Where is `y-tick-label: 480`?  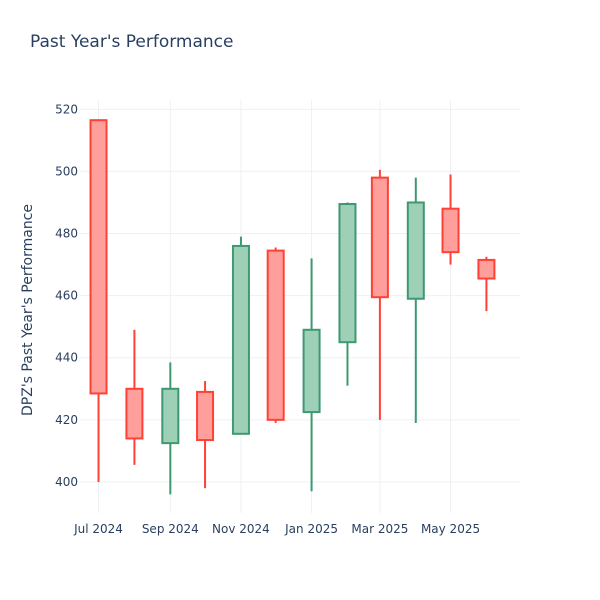 y-tick-label: 480 is located at coordinates (66, 234).